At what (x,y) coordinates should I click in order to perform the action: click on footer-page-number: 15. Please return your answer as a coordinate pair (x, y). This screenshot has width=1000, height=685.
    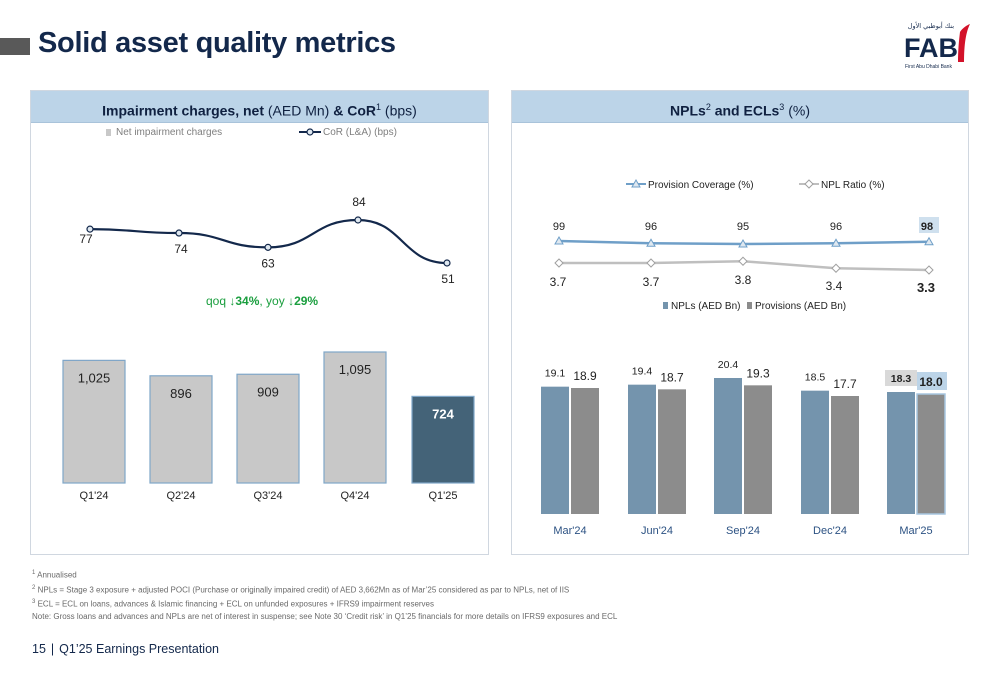
    Looking at the image, I should click on (39, 649).